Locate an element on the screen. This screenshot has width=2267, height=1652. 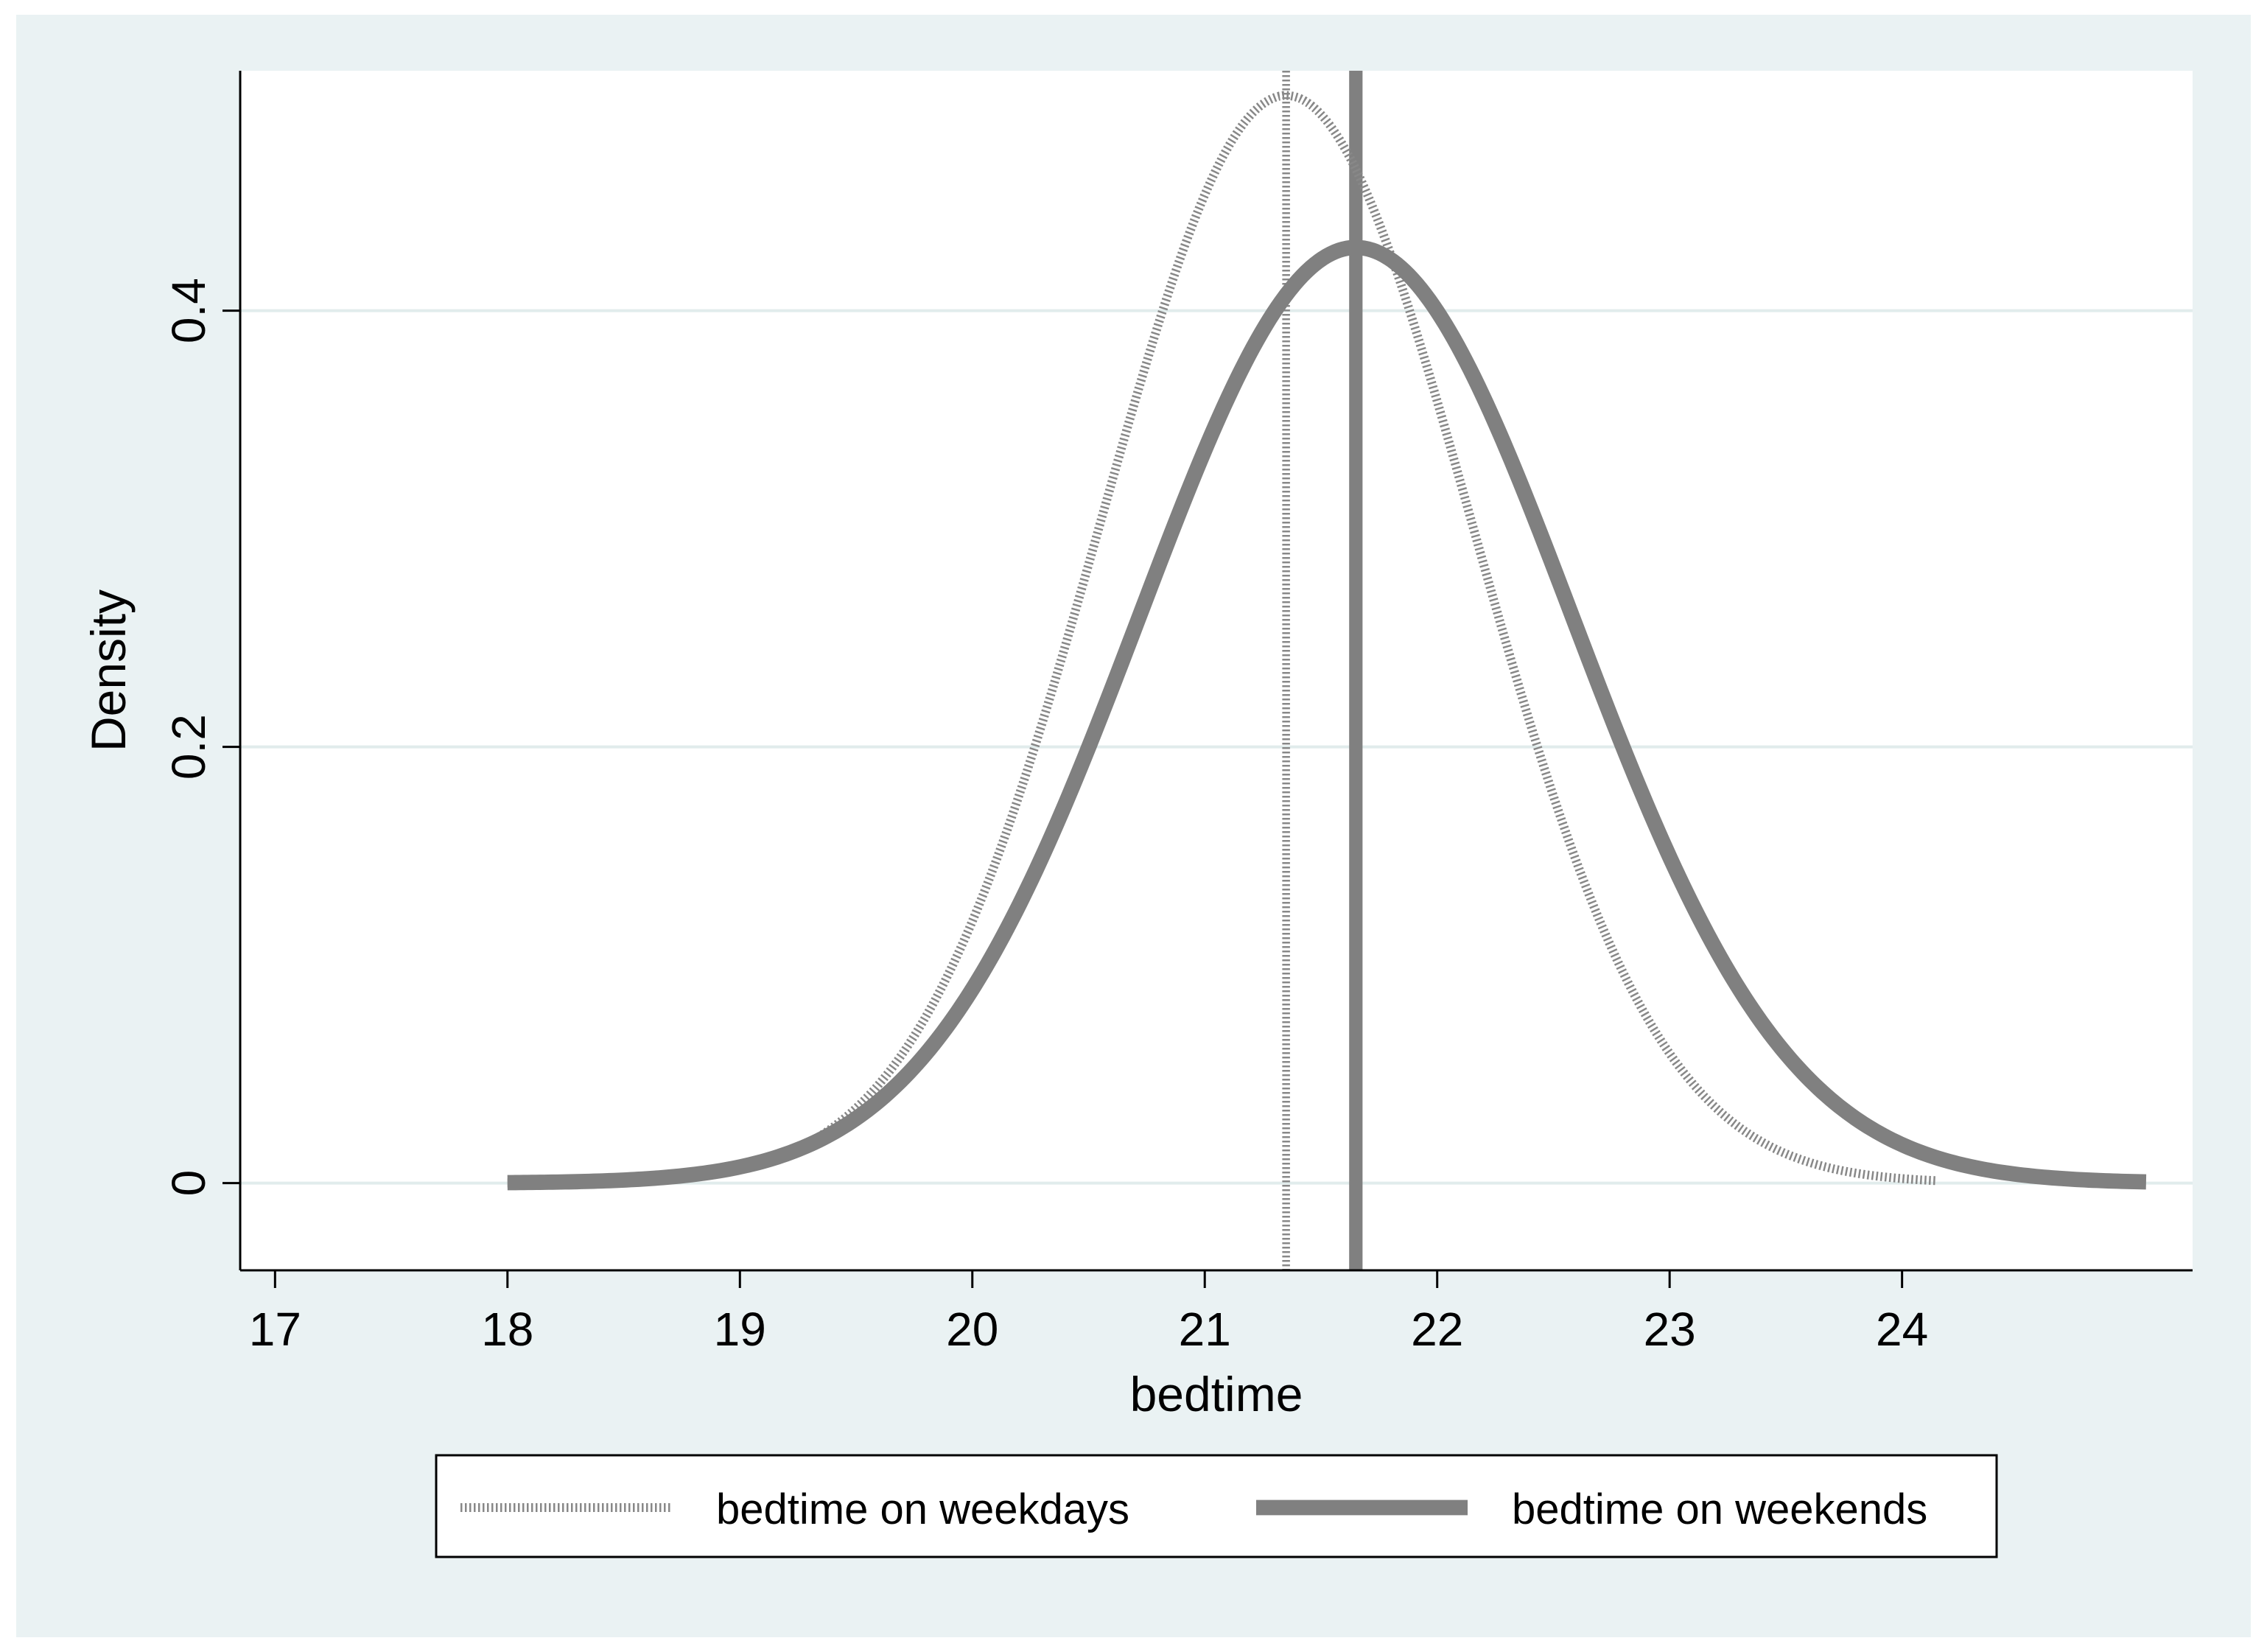
y-tick-label-2: 0.4 is located at coordinates (188, 310).